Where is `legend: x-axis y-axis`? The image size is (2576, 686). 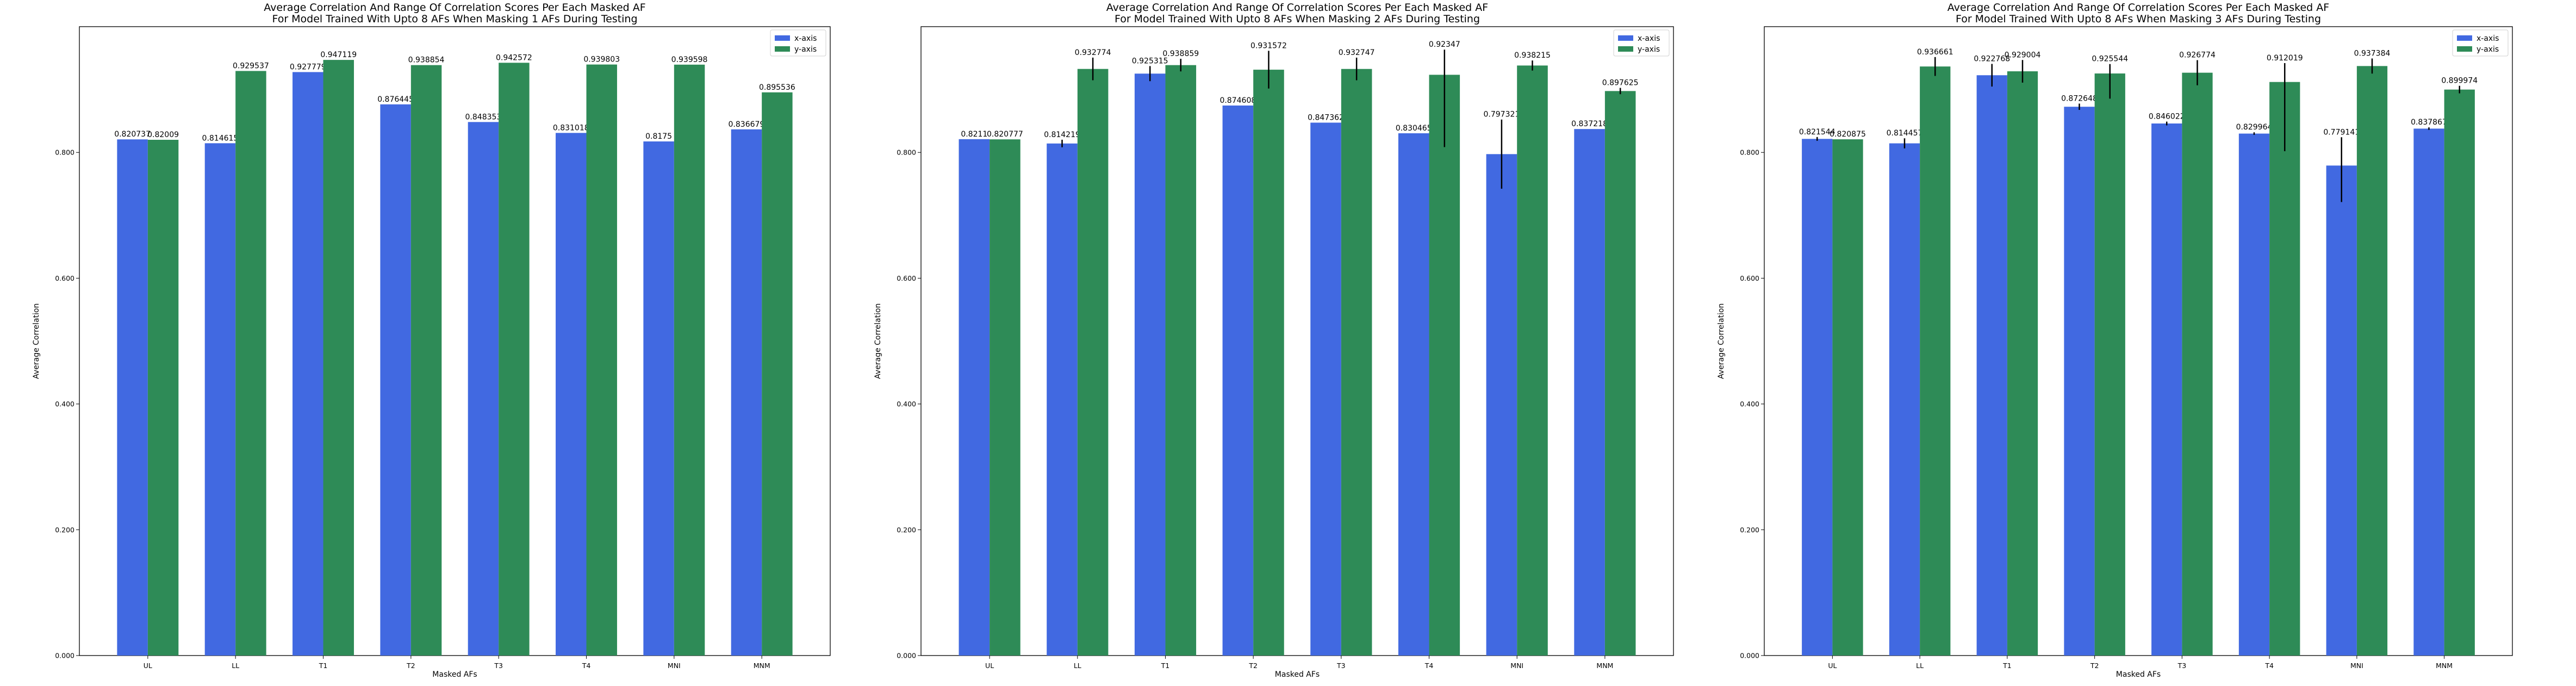
legend: x-axis y-axis is located at coordinates (798, 43).